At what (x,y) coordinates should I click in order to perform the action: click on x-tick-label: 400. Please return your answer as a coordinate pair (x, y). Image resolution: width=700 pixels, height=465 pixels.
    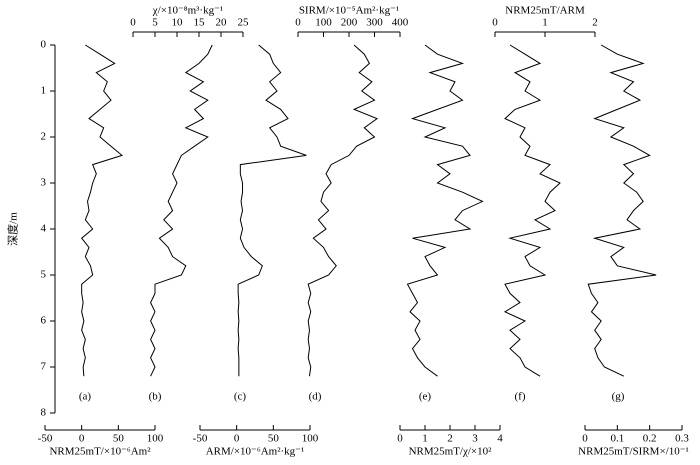
    Looking at the image, I should click on (400, 23).